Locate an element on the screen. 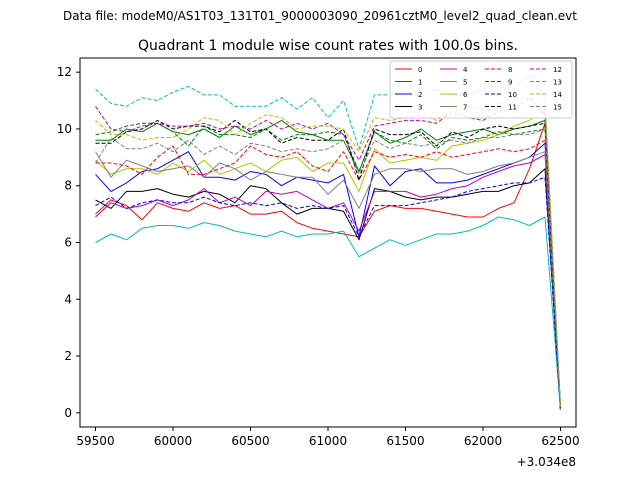 Image resolution: width=640 pixels, height=480 pixels. legend-label-4: 4 is located at coordinates (465, 70).